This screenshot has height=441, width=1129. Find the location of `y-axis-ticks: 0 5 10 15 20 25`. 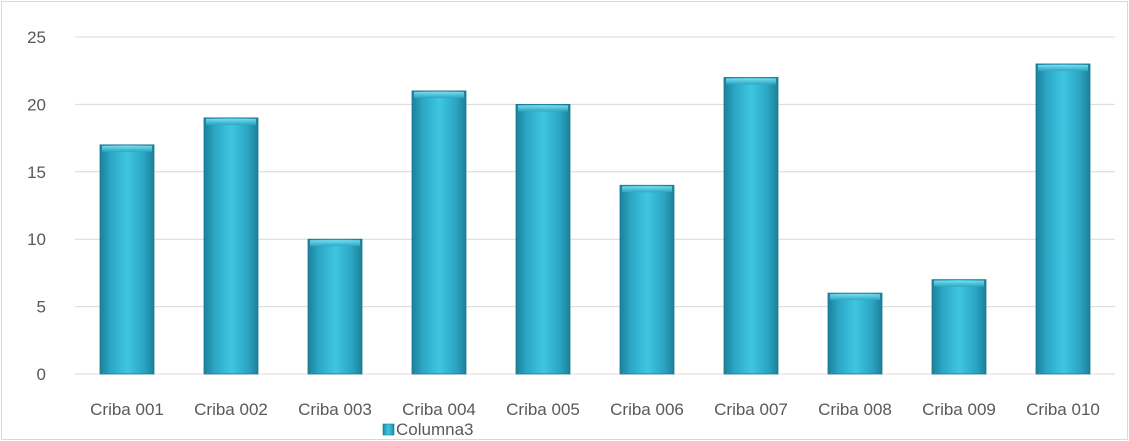

y-axis-ticks: 0 5 10 15 20 25 is located at coordinates (36, 206).